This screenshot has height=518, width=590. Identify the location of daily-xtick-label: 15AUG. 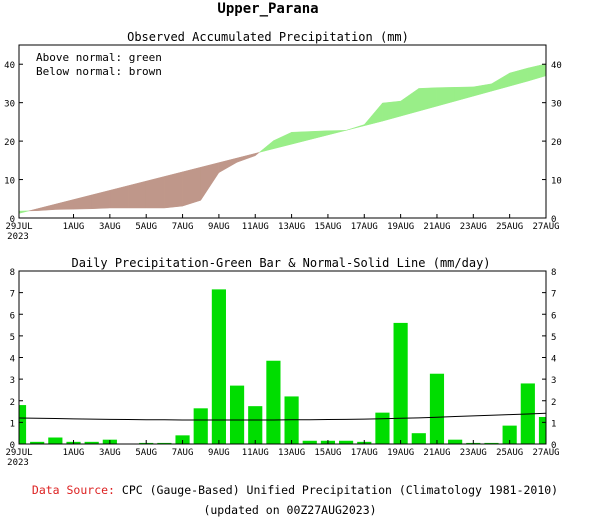
(327, 453).